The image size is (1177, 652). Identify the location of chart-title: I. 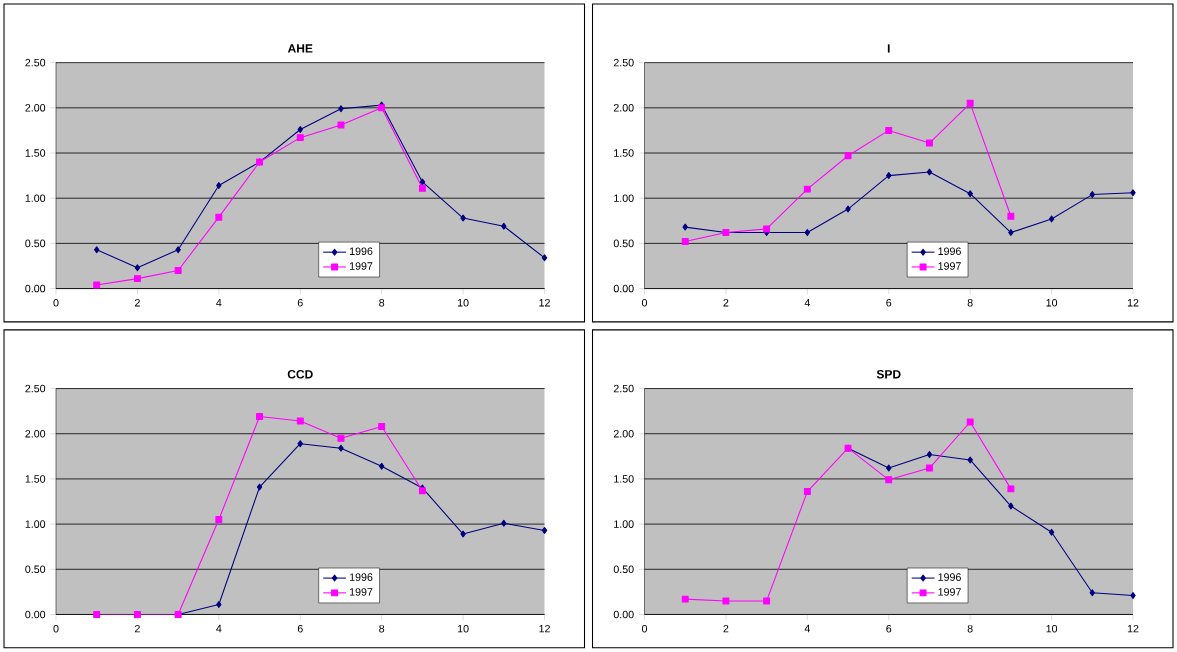
(888, 48).